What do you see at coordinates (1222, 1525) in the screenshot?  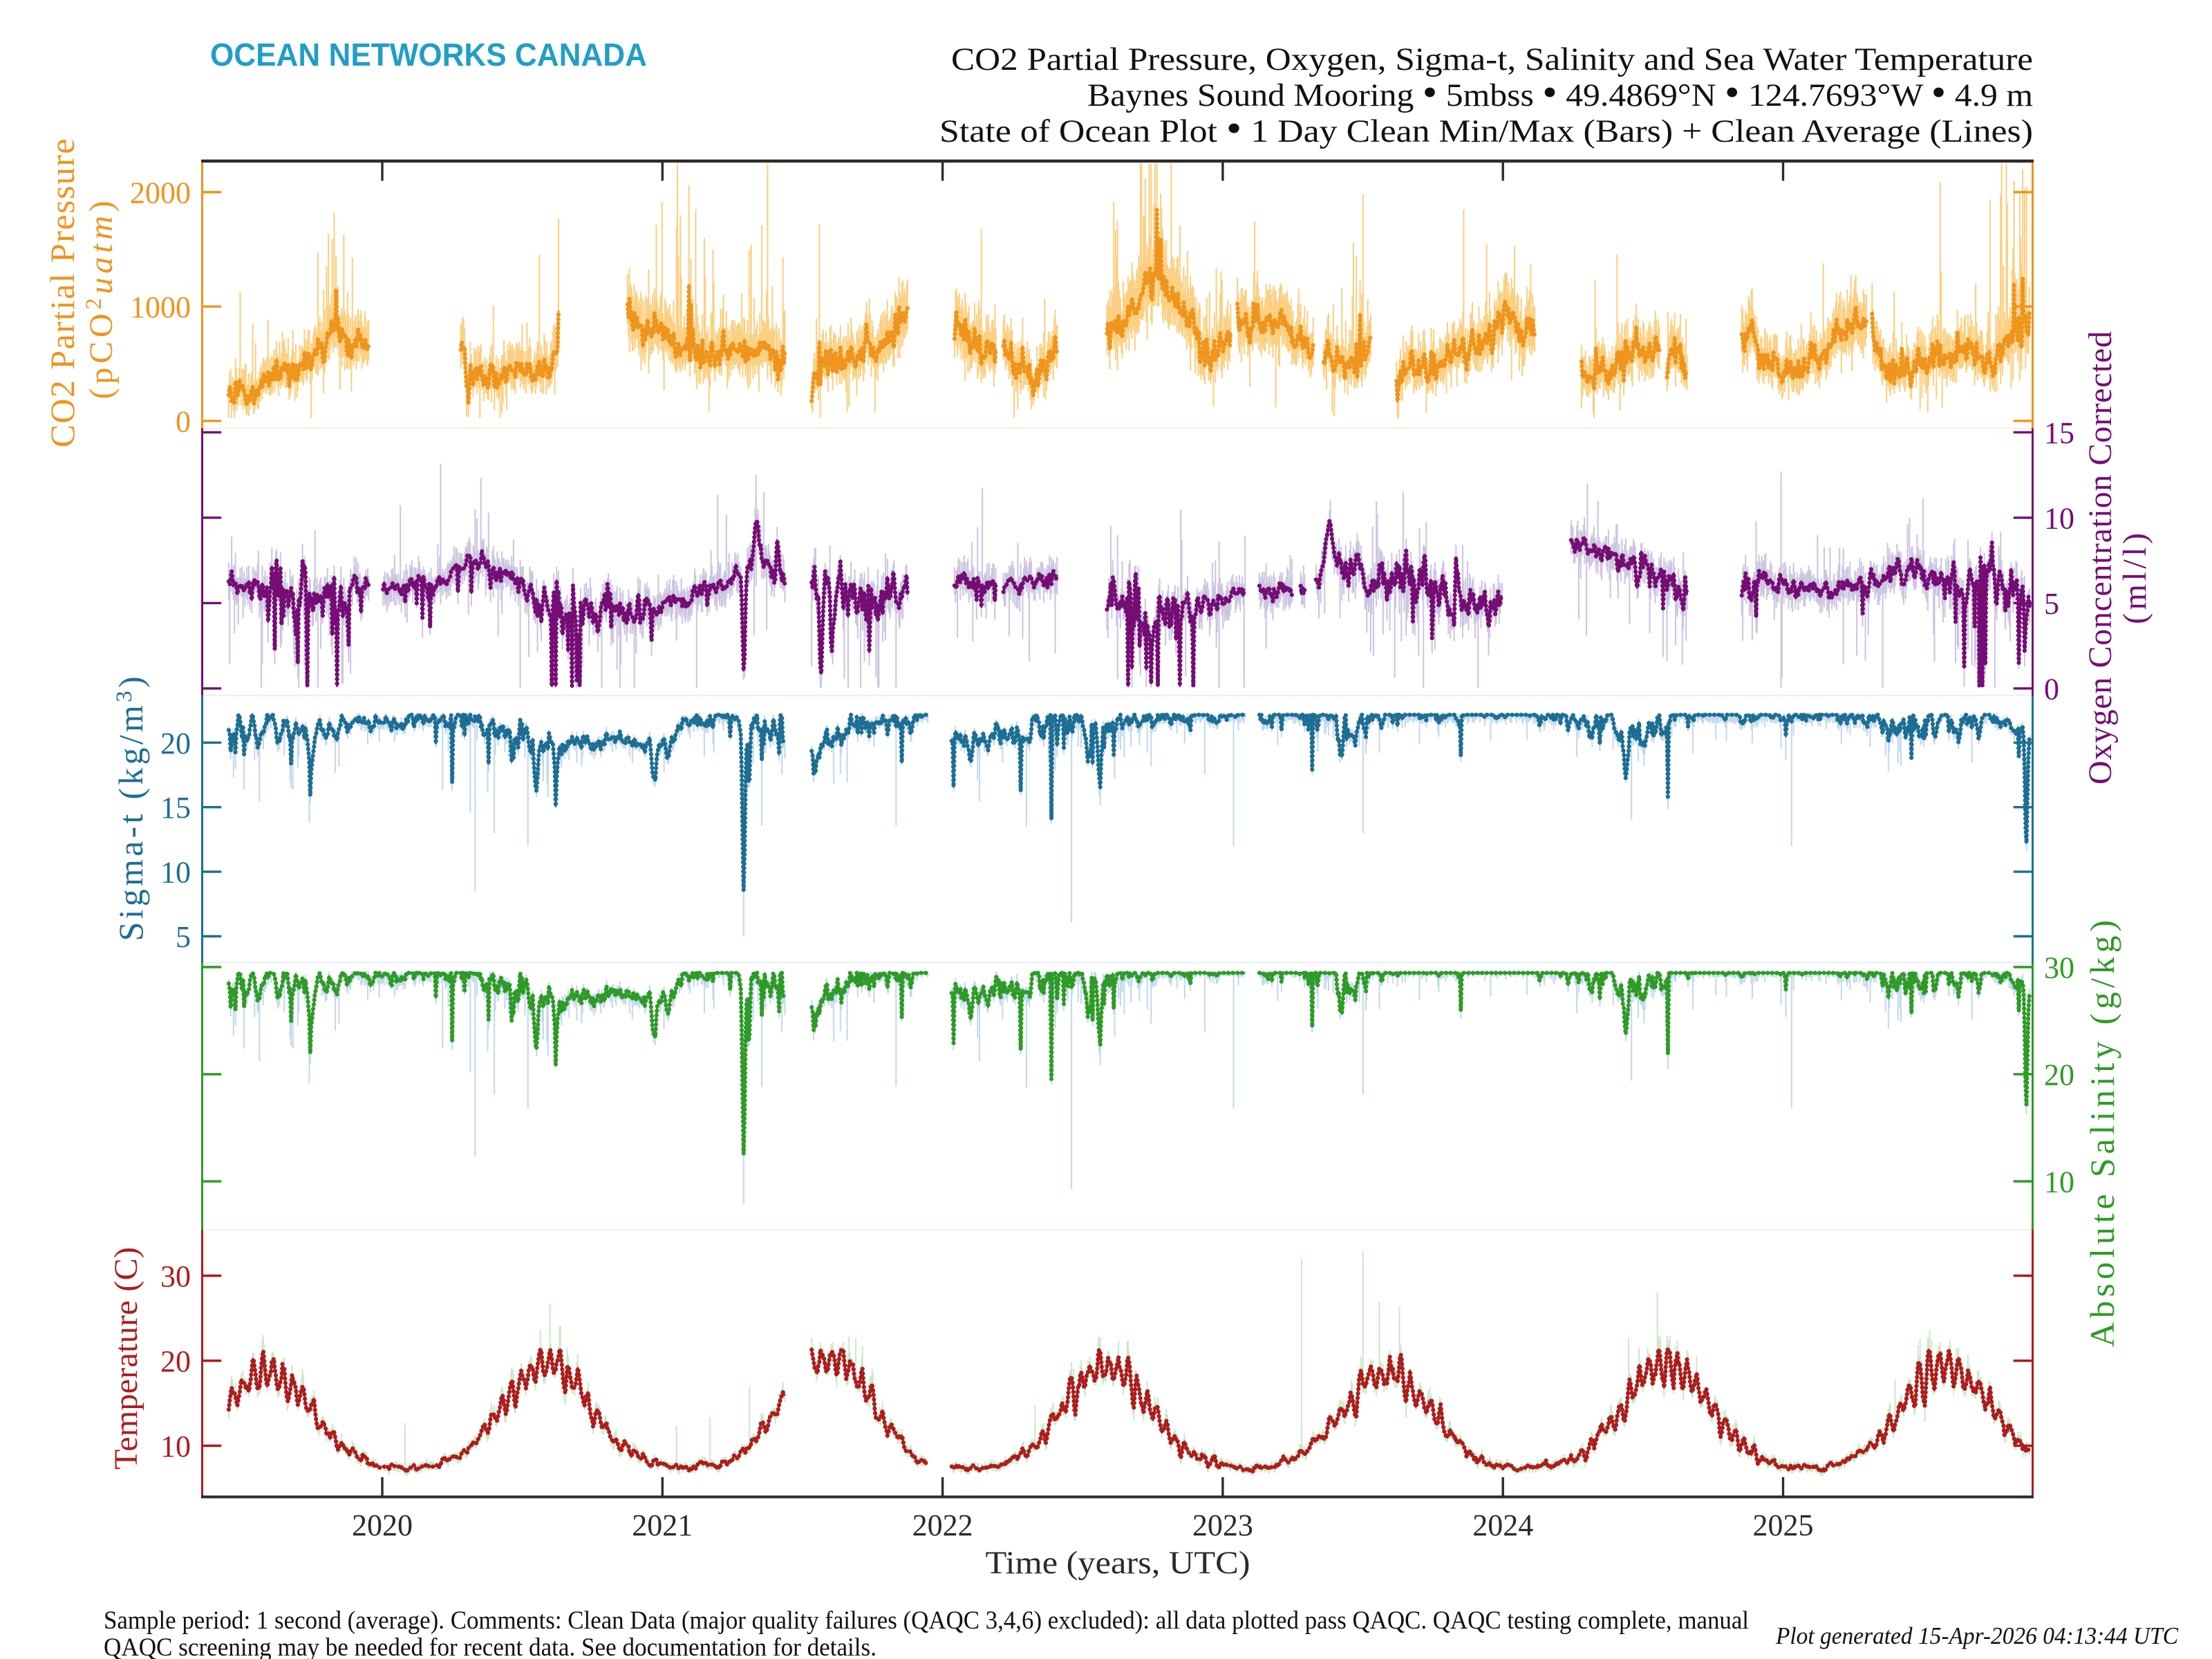 I see `svg-text: 2023` at bounding box center [1222, 1525].